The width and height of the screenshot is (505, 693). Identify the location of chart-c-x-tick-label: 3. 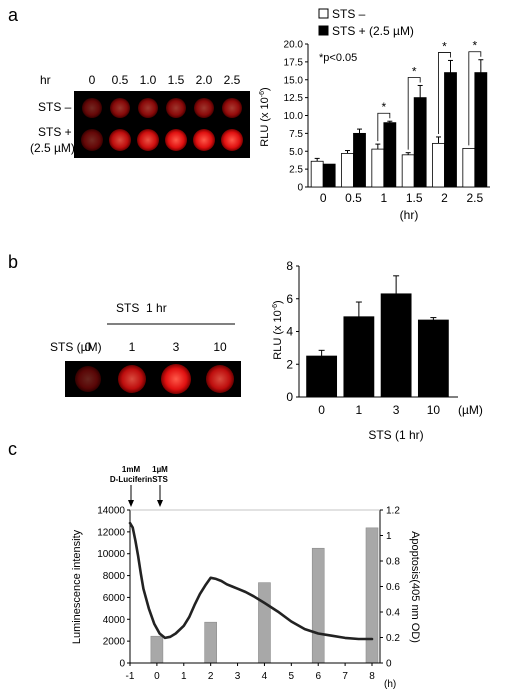
(238, 676).